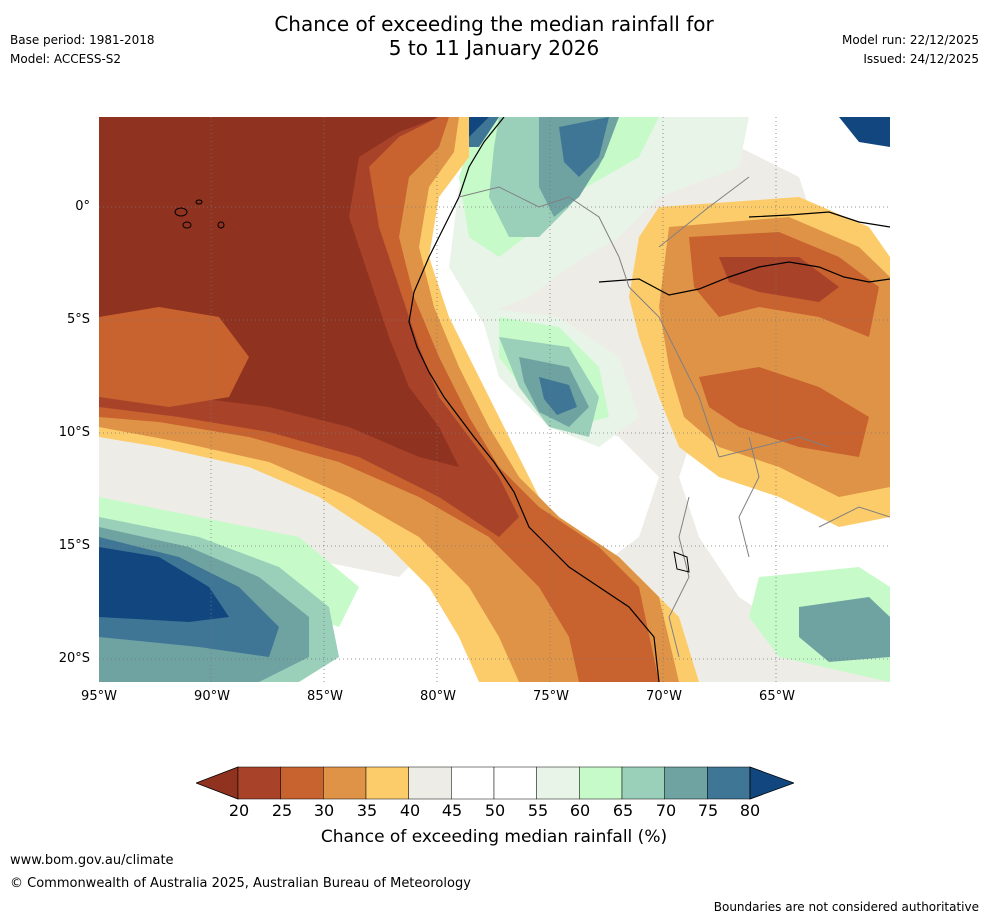 Image resolution: width=988 pixels, height=919 pixels. I want to click on cb-tick-20: 20, so click(239, 810).